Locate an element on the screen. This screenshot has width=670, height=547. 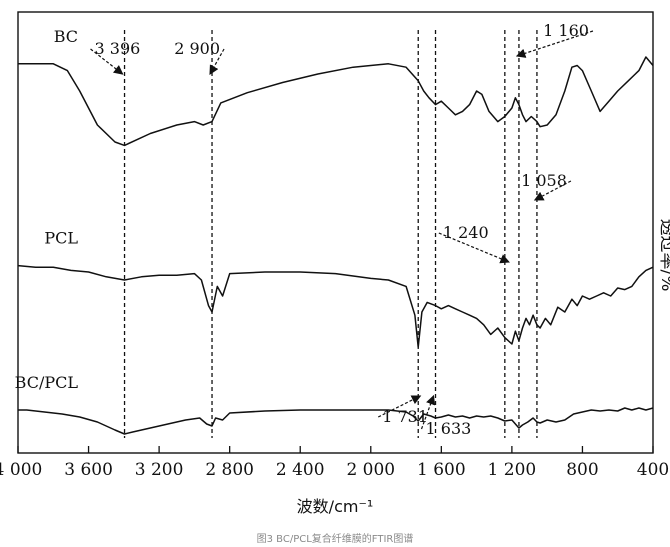
figure-caption: 图3 BC/PCL复合纤维膜的FTIR图谱 is located at coordinates (335, 539).